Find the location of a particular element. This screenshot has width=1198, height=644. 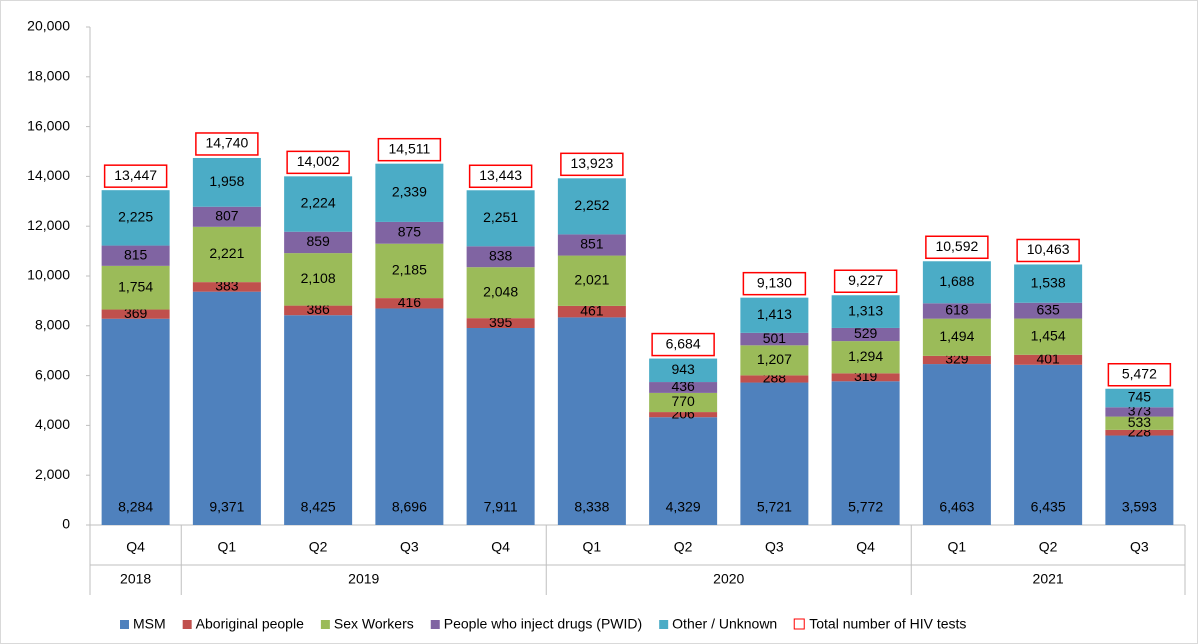

data-label: 815 is located at coordinates (136, 254).